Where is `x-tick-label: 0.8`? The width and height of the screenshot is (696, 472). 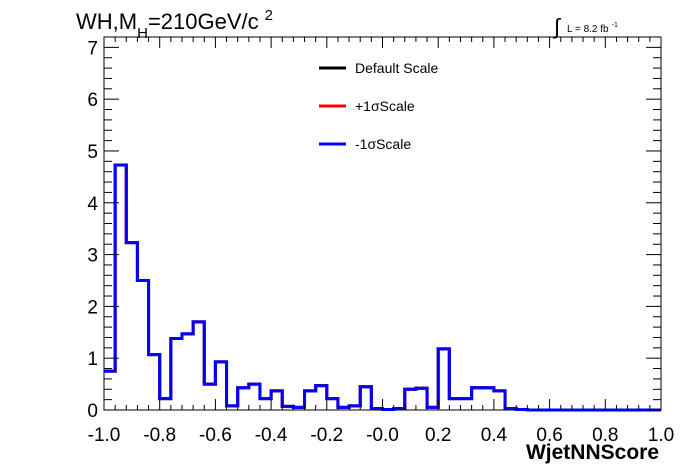 x-tick-label: 0.8 is located at coordinates (605, 435).